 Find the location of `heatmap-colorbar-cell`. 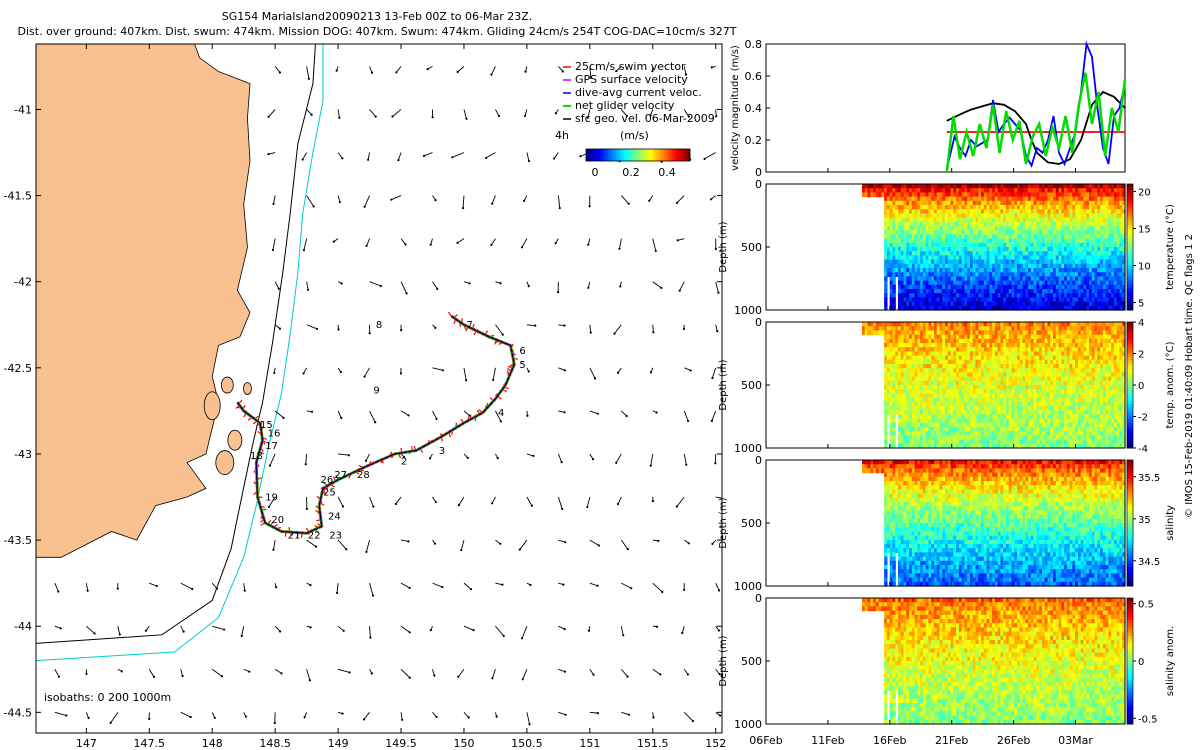

heatmap-colorbar-cell is located at coordinates (1130, 198).